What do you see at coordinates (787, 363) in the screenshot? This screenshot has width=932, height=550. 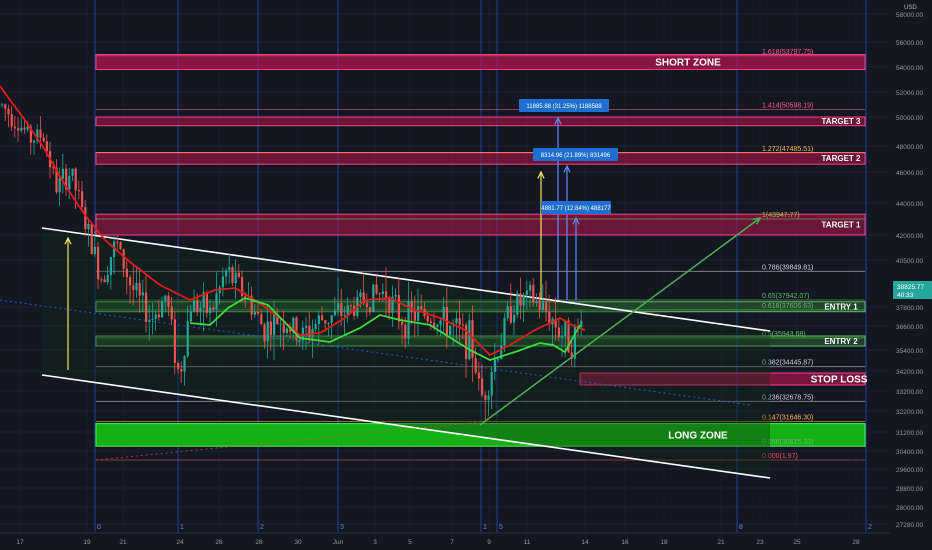 I see `fib-label: 0.382(34445.87)` at bounding box center [787, 363].